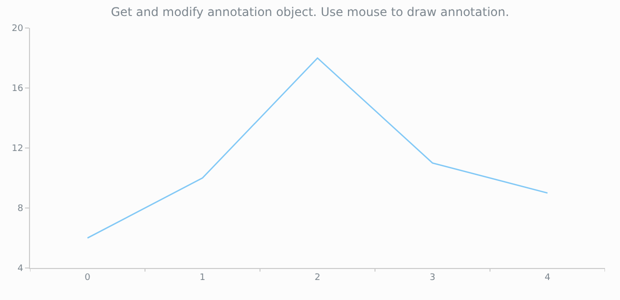 The width and height of the screenshot is (620, 300). Describe the element at coordinates (20, 209) in the screenshot. I see `y-tick-label: 8` at that location.